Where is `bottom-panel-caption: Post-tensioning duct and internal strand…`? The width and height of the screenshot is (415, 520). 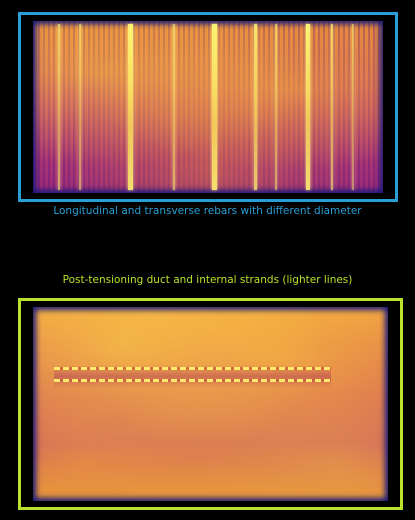 bottom-panel-caption: Post-tensioning duct and internal strand… is located at coordinates (207, 280).